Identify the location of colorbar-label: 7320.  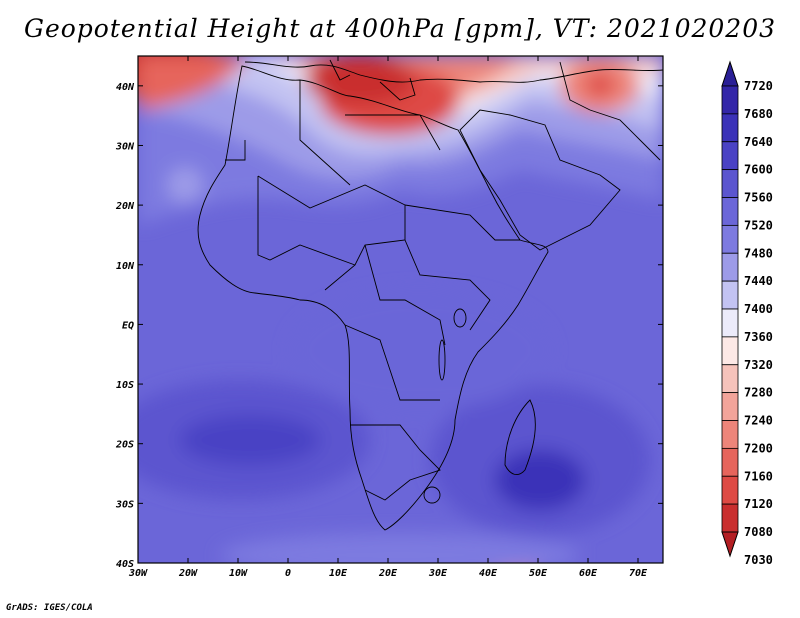
(758, 365).